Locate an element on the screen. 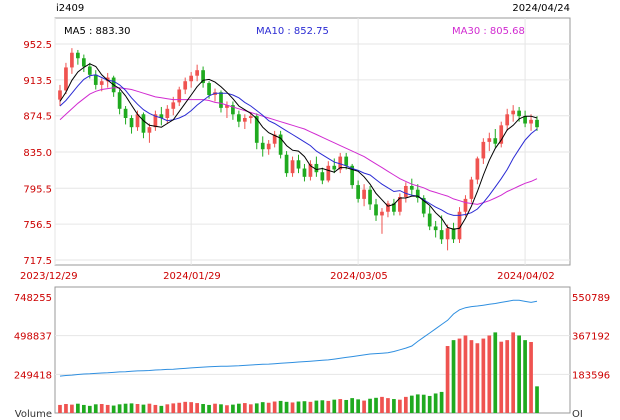  volume-bars is located at coordinates (298, 372).